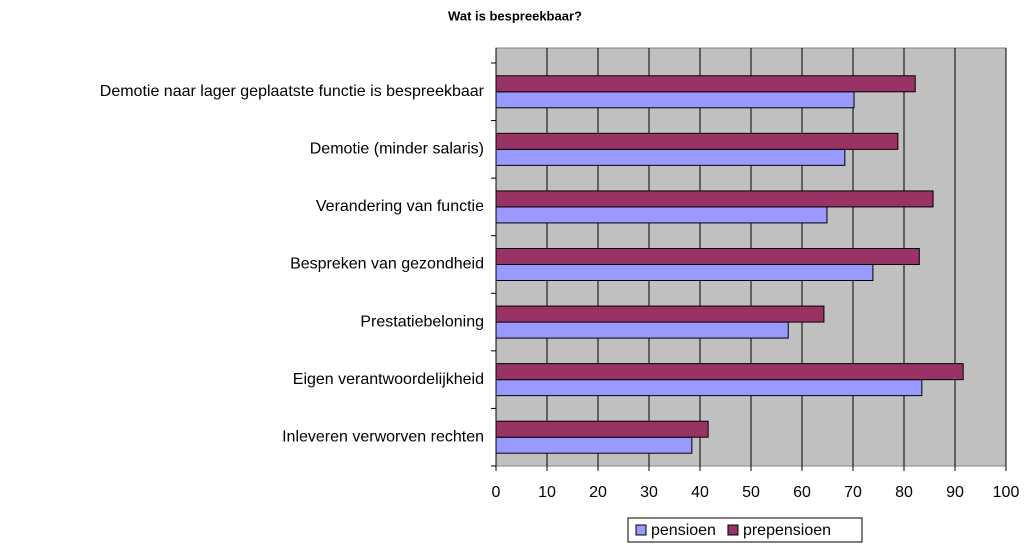  I want to click on x-tick-label: 10, so click(547, 492).